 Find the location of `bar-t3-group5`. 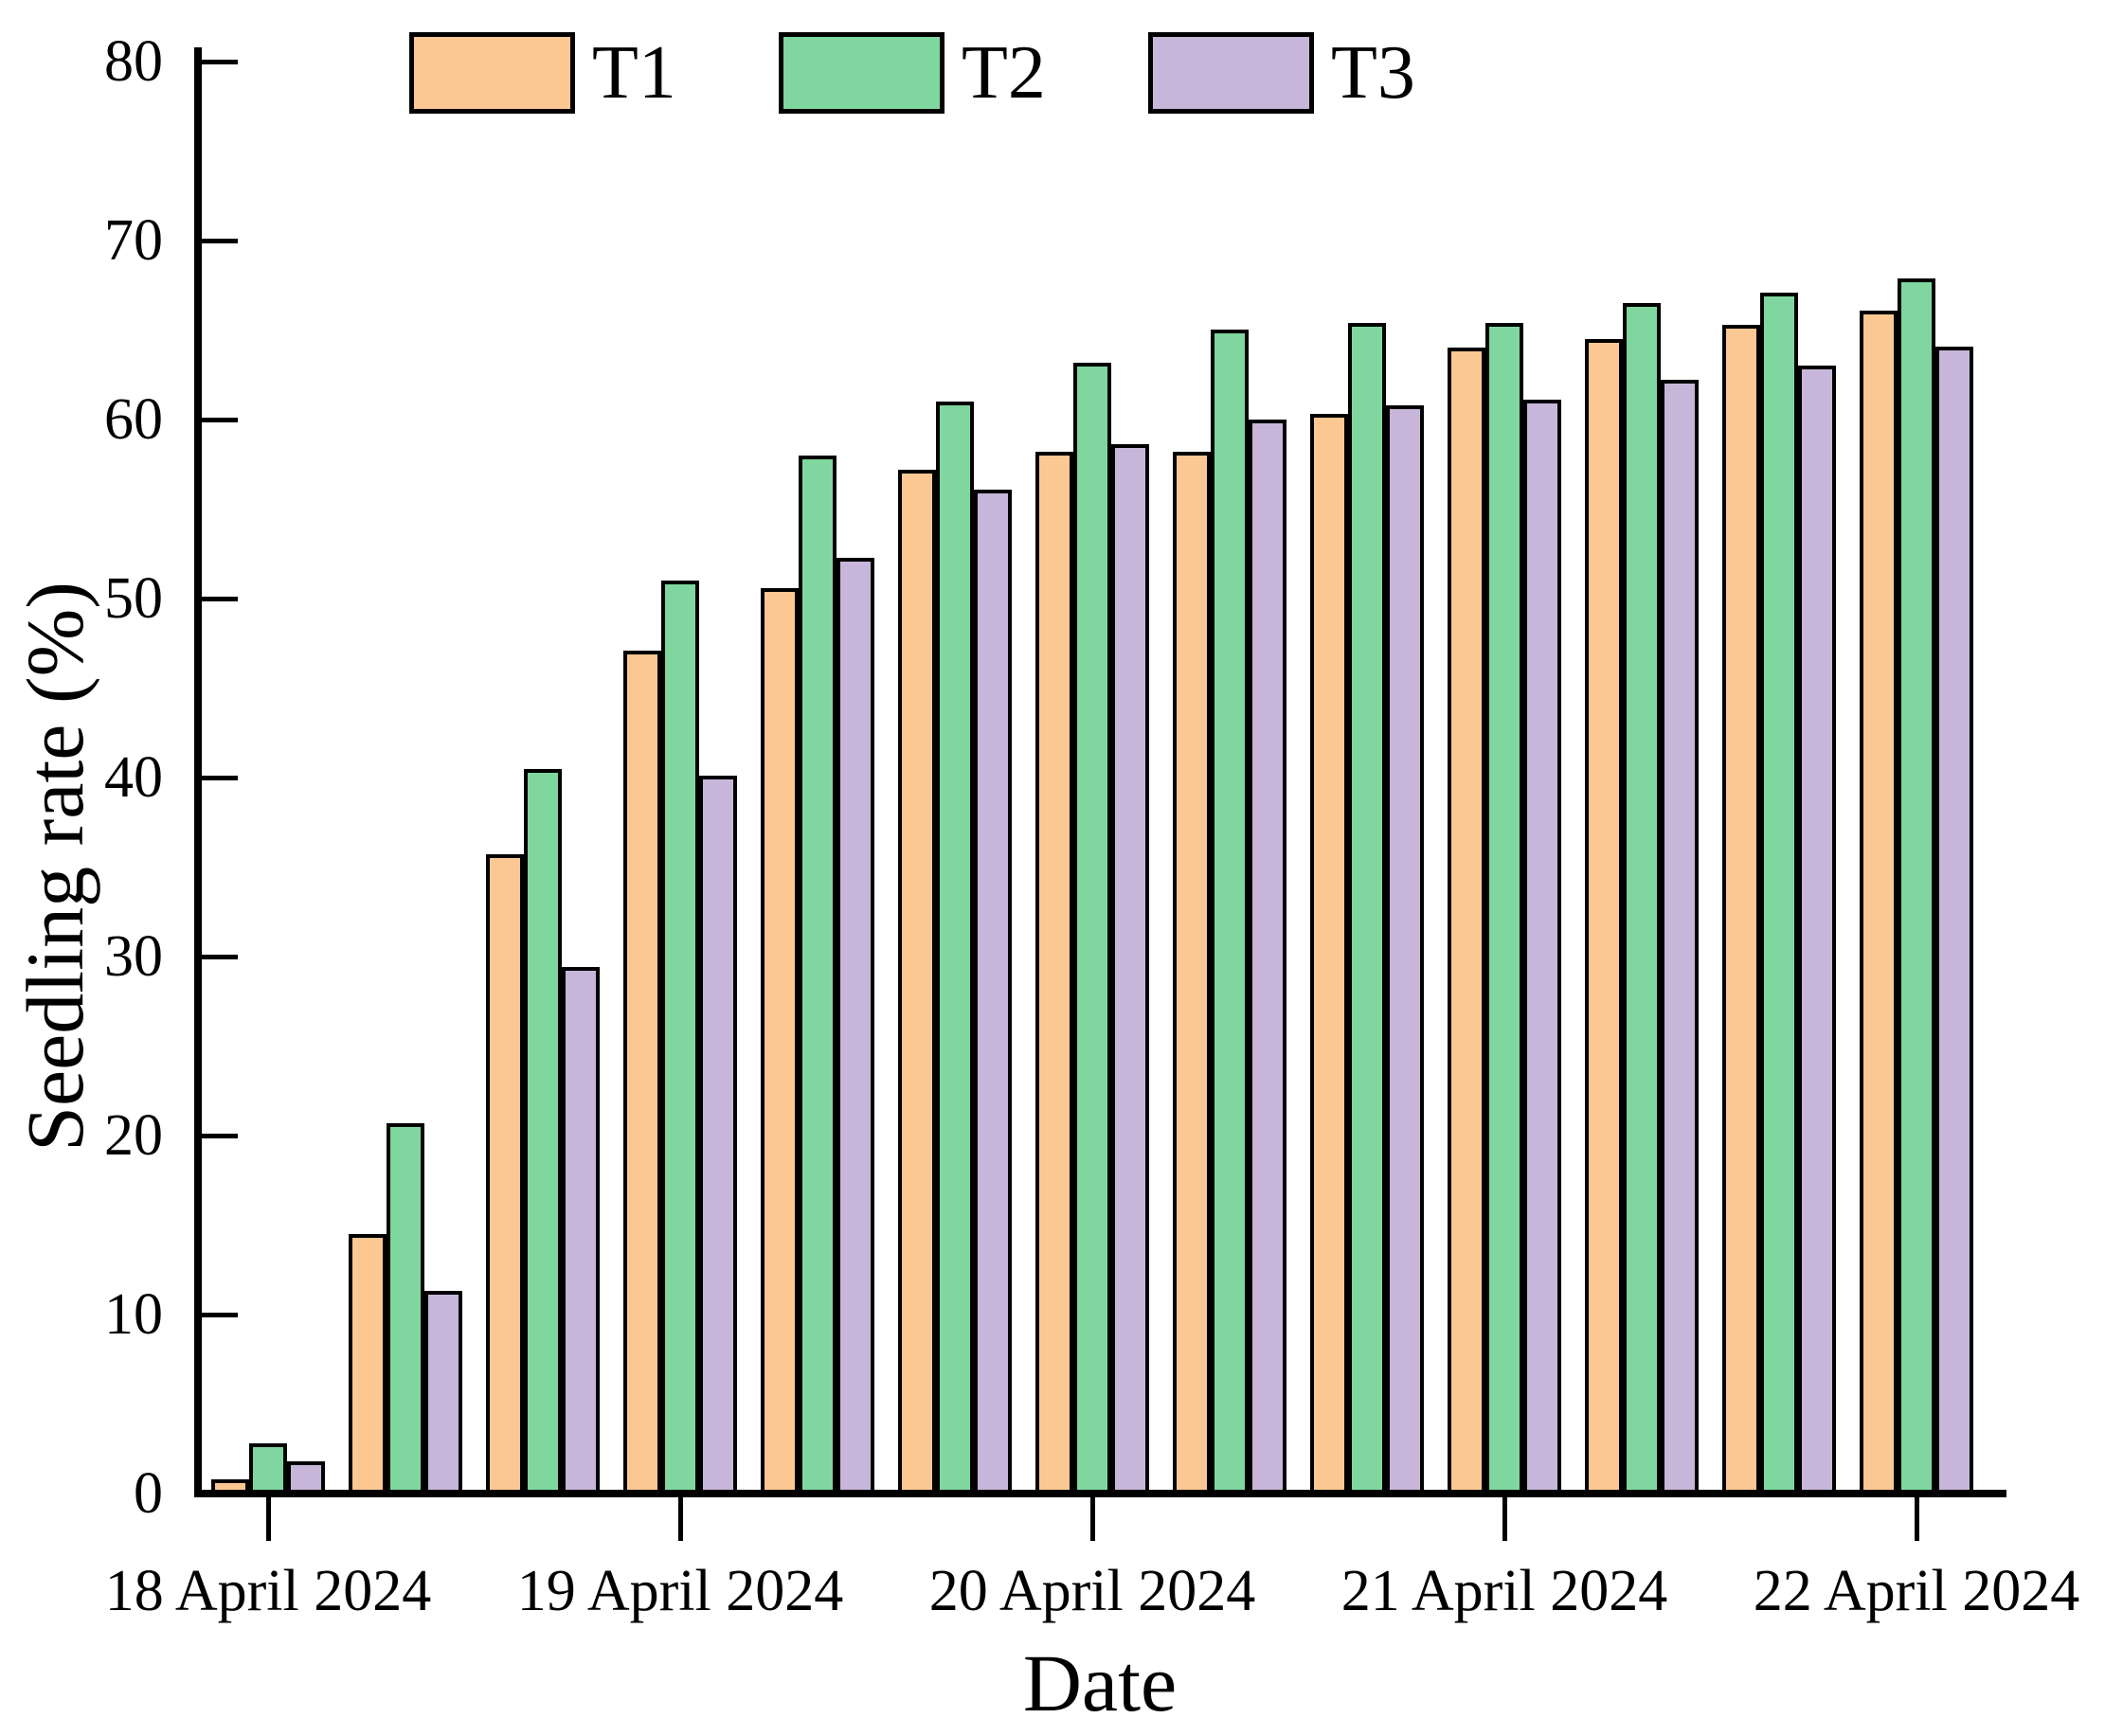

bar-t3-group5 is located at coordinates (856, 1026).